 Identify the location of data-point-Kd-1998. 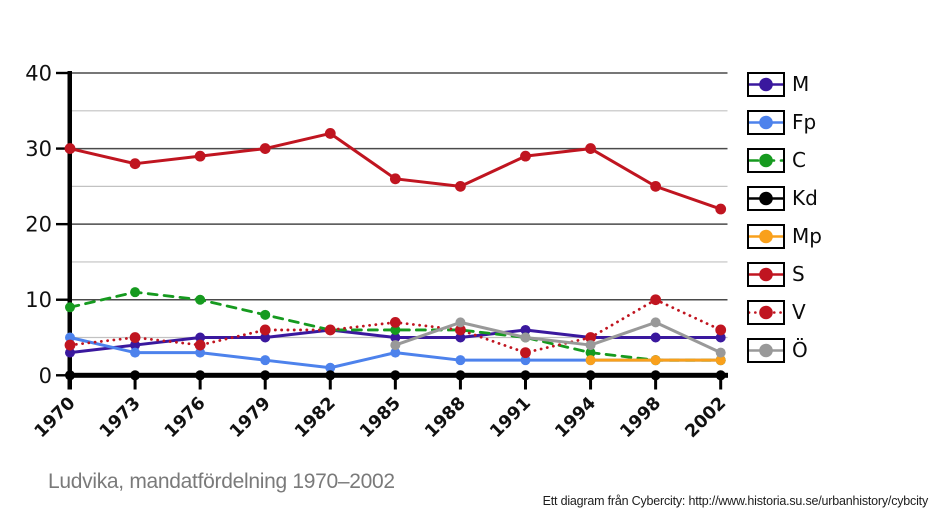
(655, 375).